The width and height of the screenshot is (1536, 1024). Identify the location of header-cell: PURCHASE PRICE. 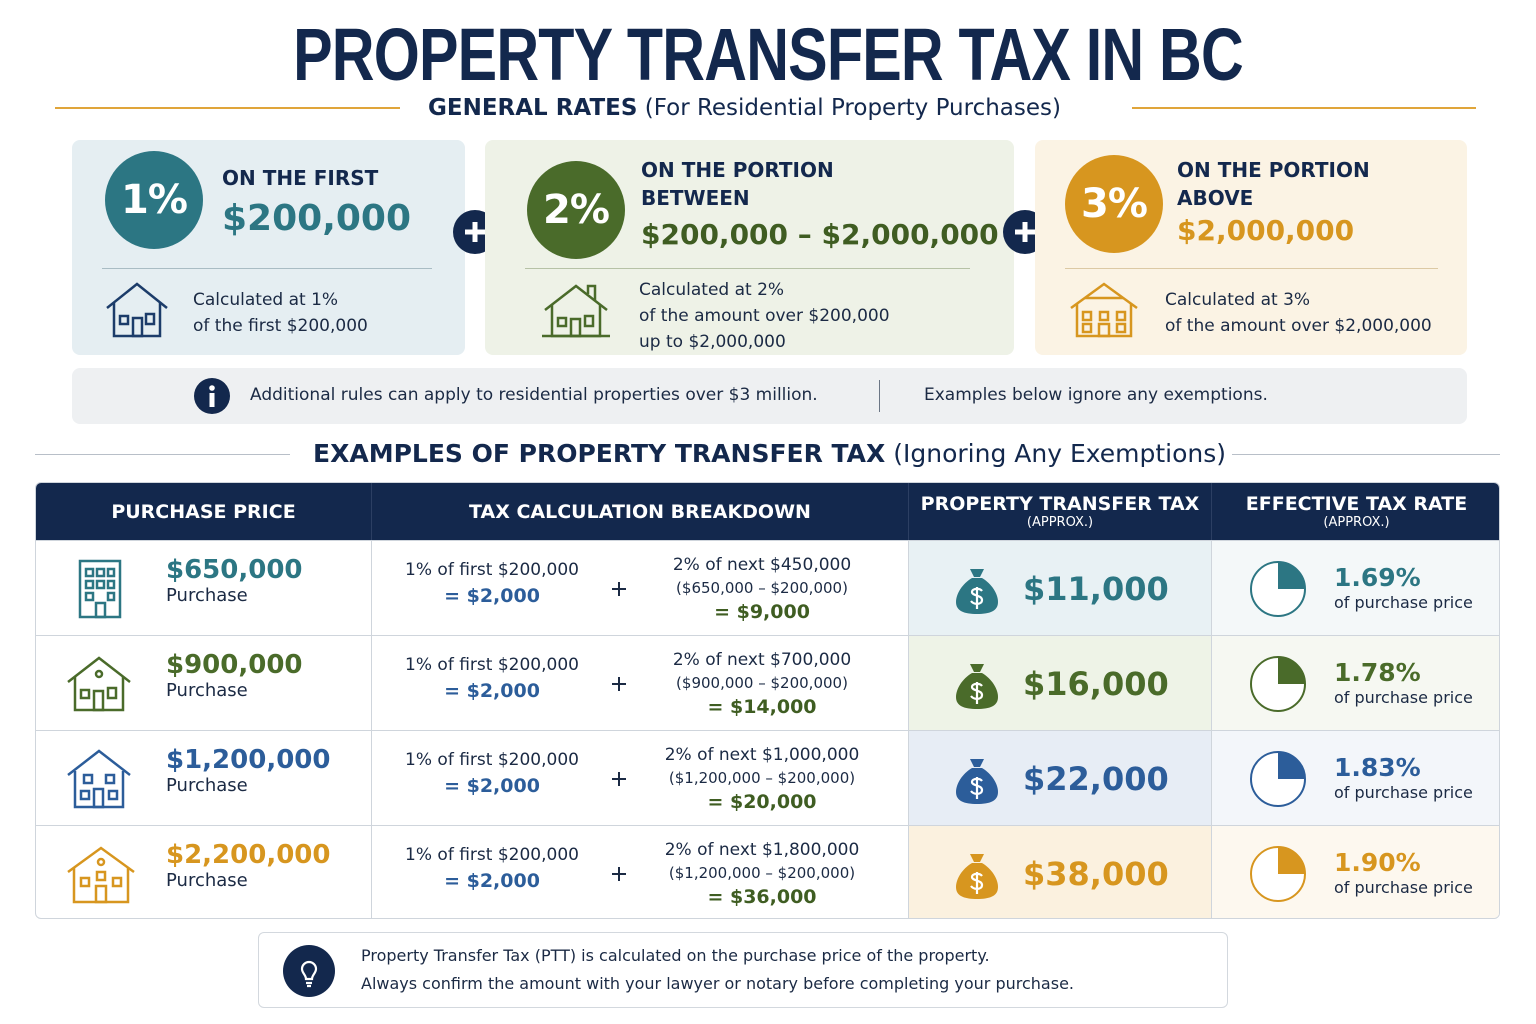
(203, 511).